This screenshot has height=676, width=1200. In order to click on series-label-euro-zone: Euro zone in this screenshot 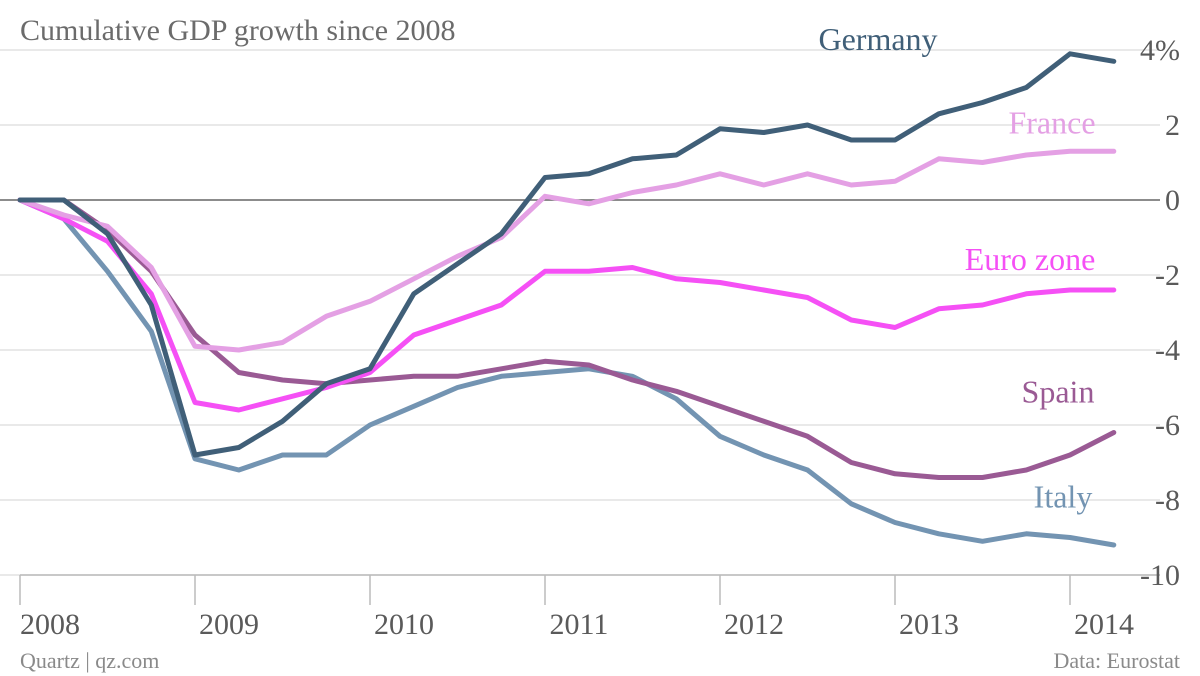, I will do `click(1030, 259)`.